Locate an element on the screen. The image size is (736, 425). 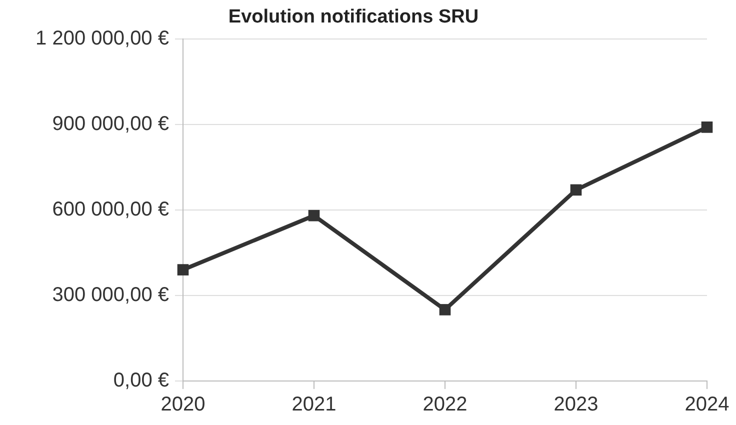
x-tick-label: 2022 is located at coordinates (445, 405).